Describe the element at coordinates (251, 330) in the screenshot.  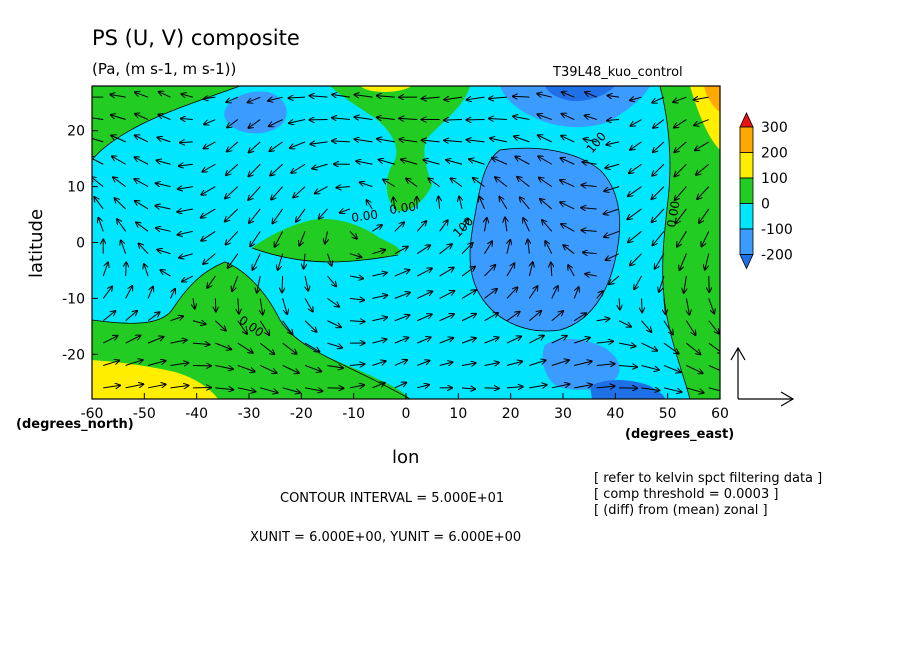
I see `field-green-sw` at that location.